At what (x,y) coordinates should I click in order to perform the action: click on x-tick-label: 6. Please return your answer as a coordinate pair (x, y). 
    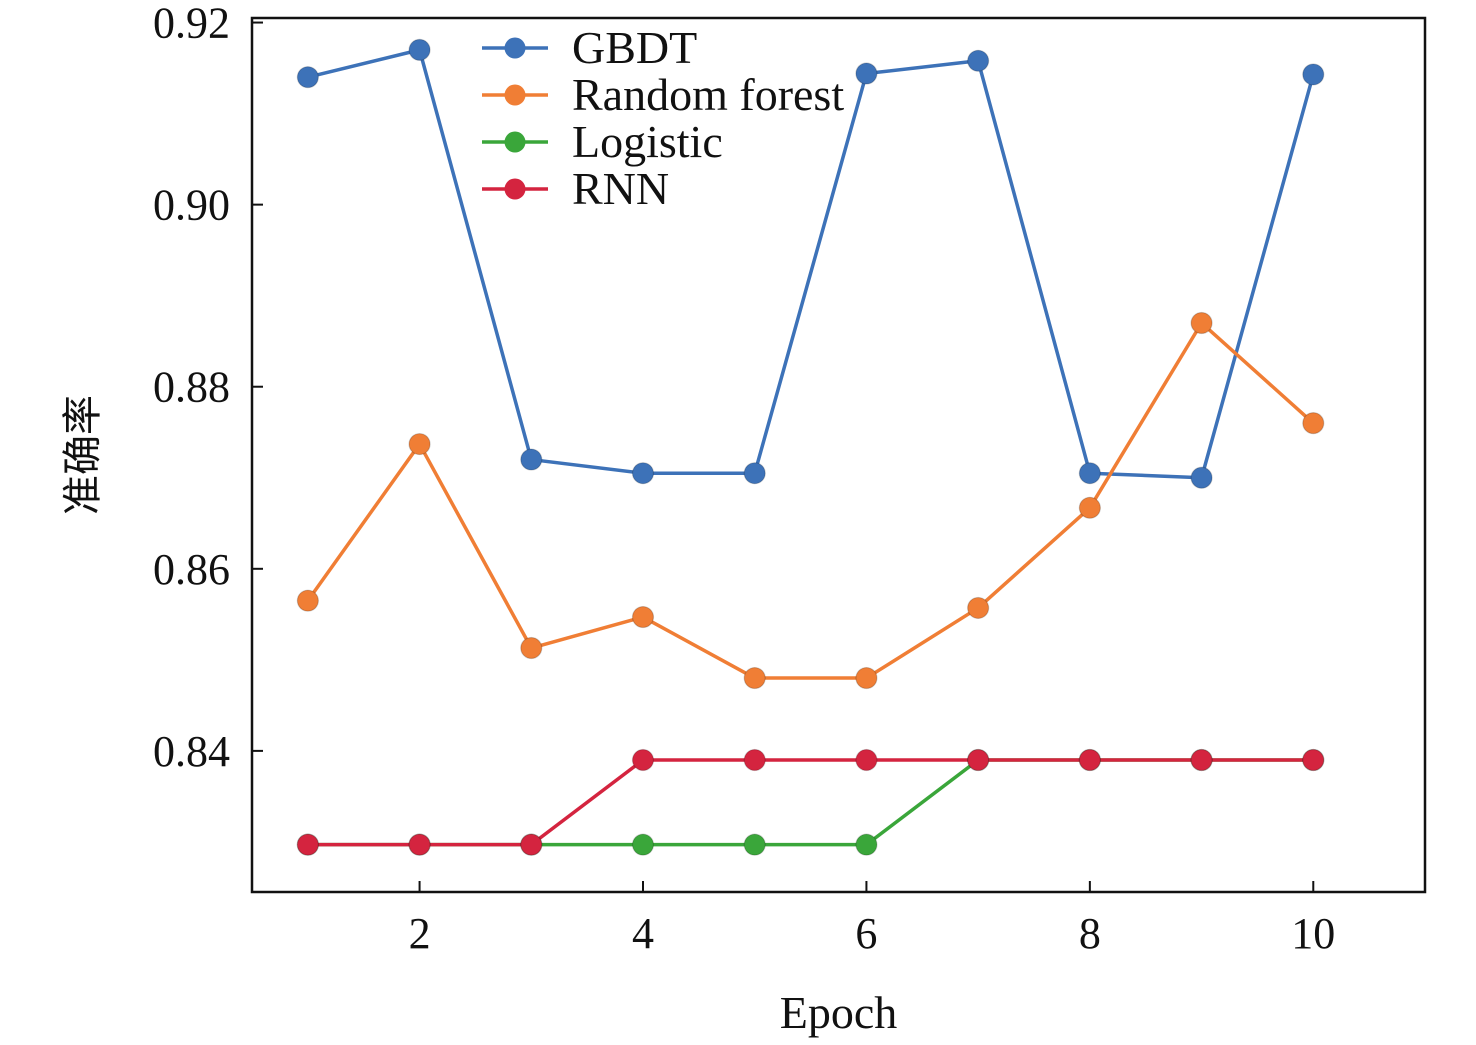
    Looking at the image, I should click on (866, 933).